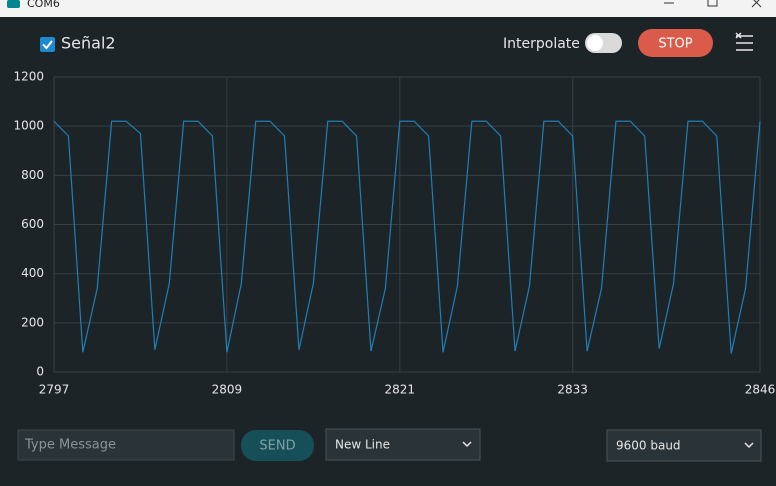  I want to click on message-placeholder: Type Message, so click(70, 445).